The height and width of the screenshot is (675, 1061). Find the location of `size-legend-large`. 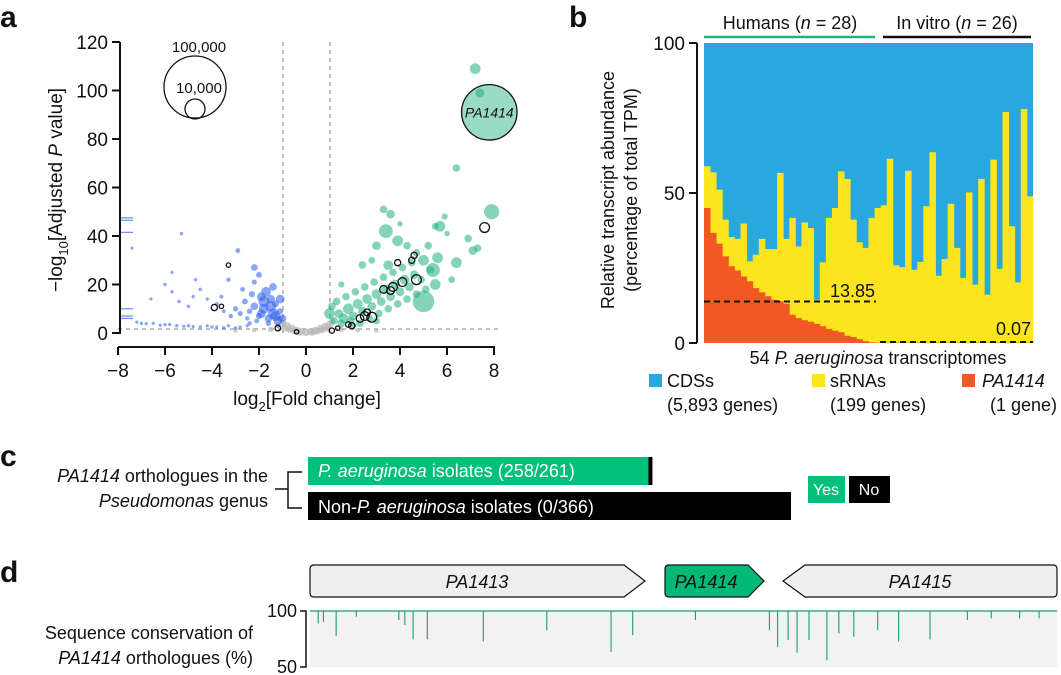

size-legend-large is located at coordinates (195, 87).